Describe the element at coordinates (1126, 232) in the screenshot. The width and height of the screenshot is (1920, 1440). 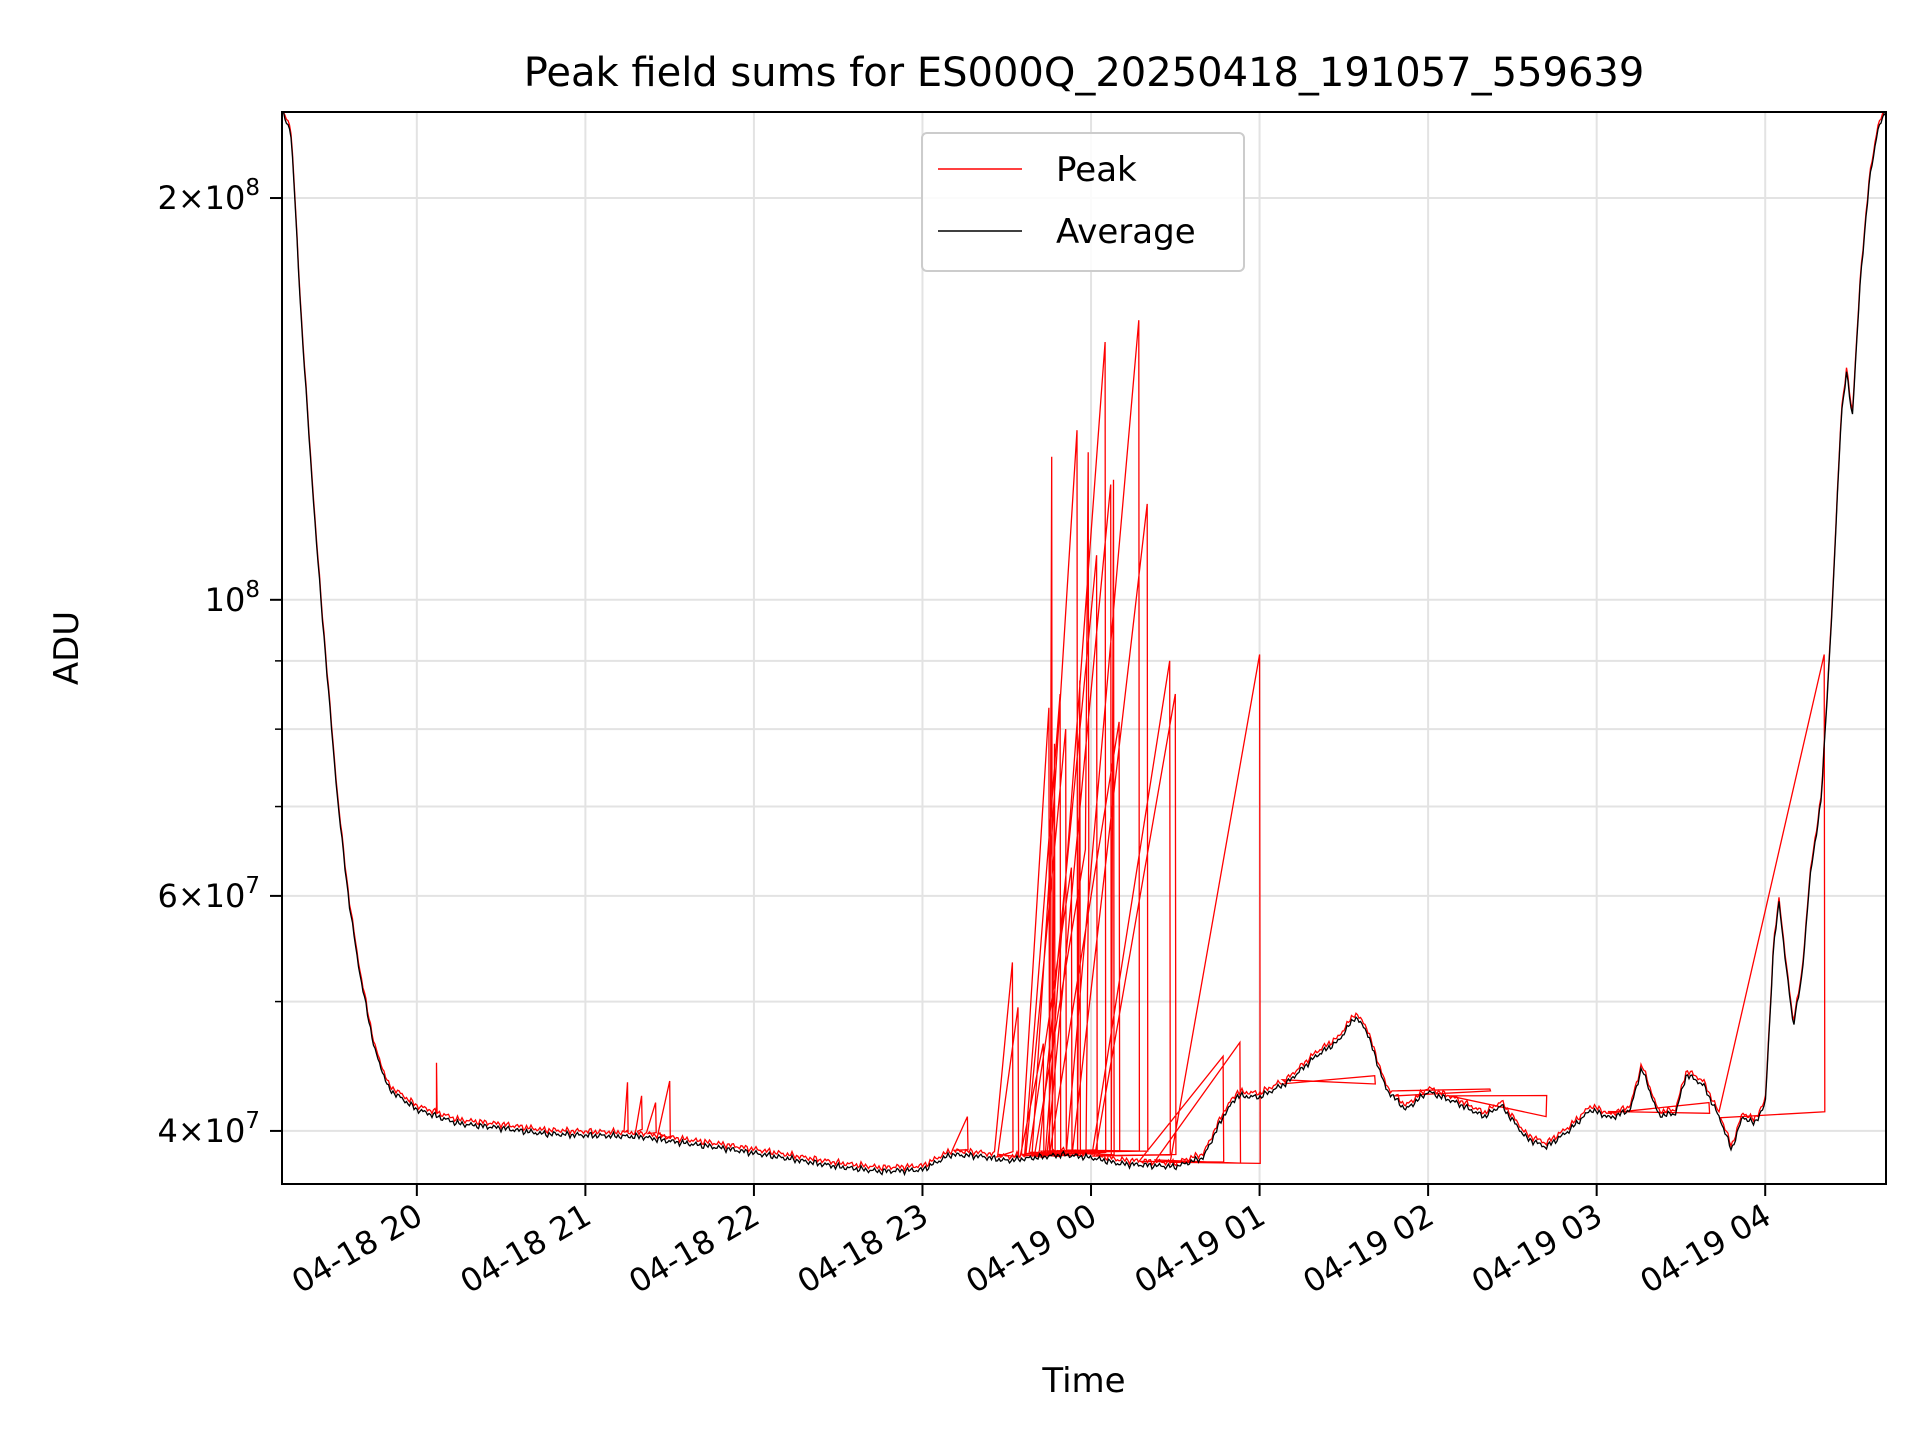
I see `legend-average-label: Average` at that location.